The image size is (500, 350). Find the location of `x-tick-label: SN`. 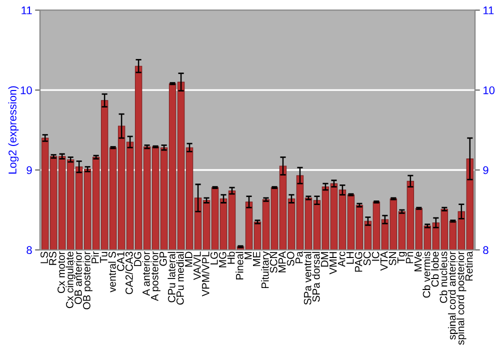

x-tick-label: SN is located at coordinates (392, 259).